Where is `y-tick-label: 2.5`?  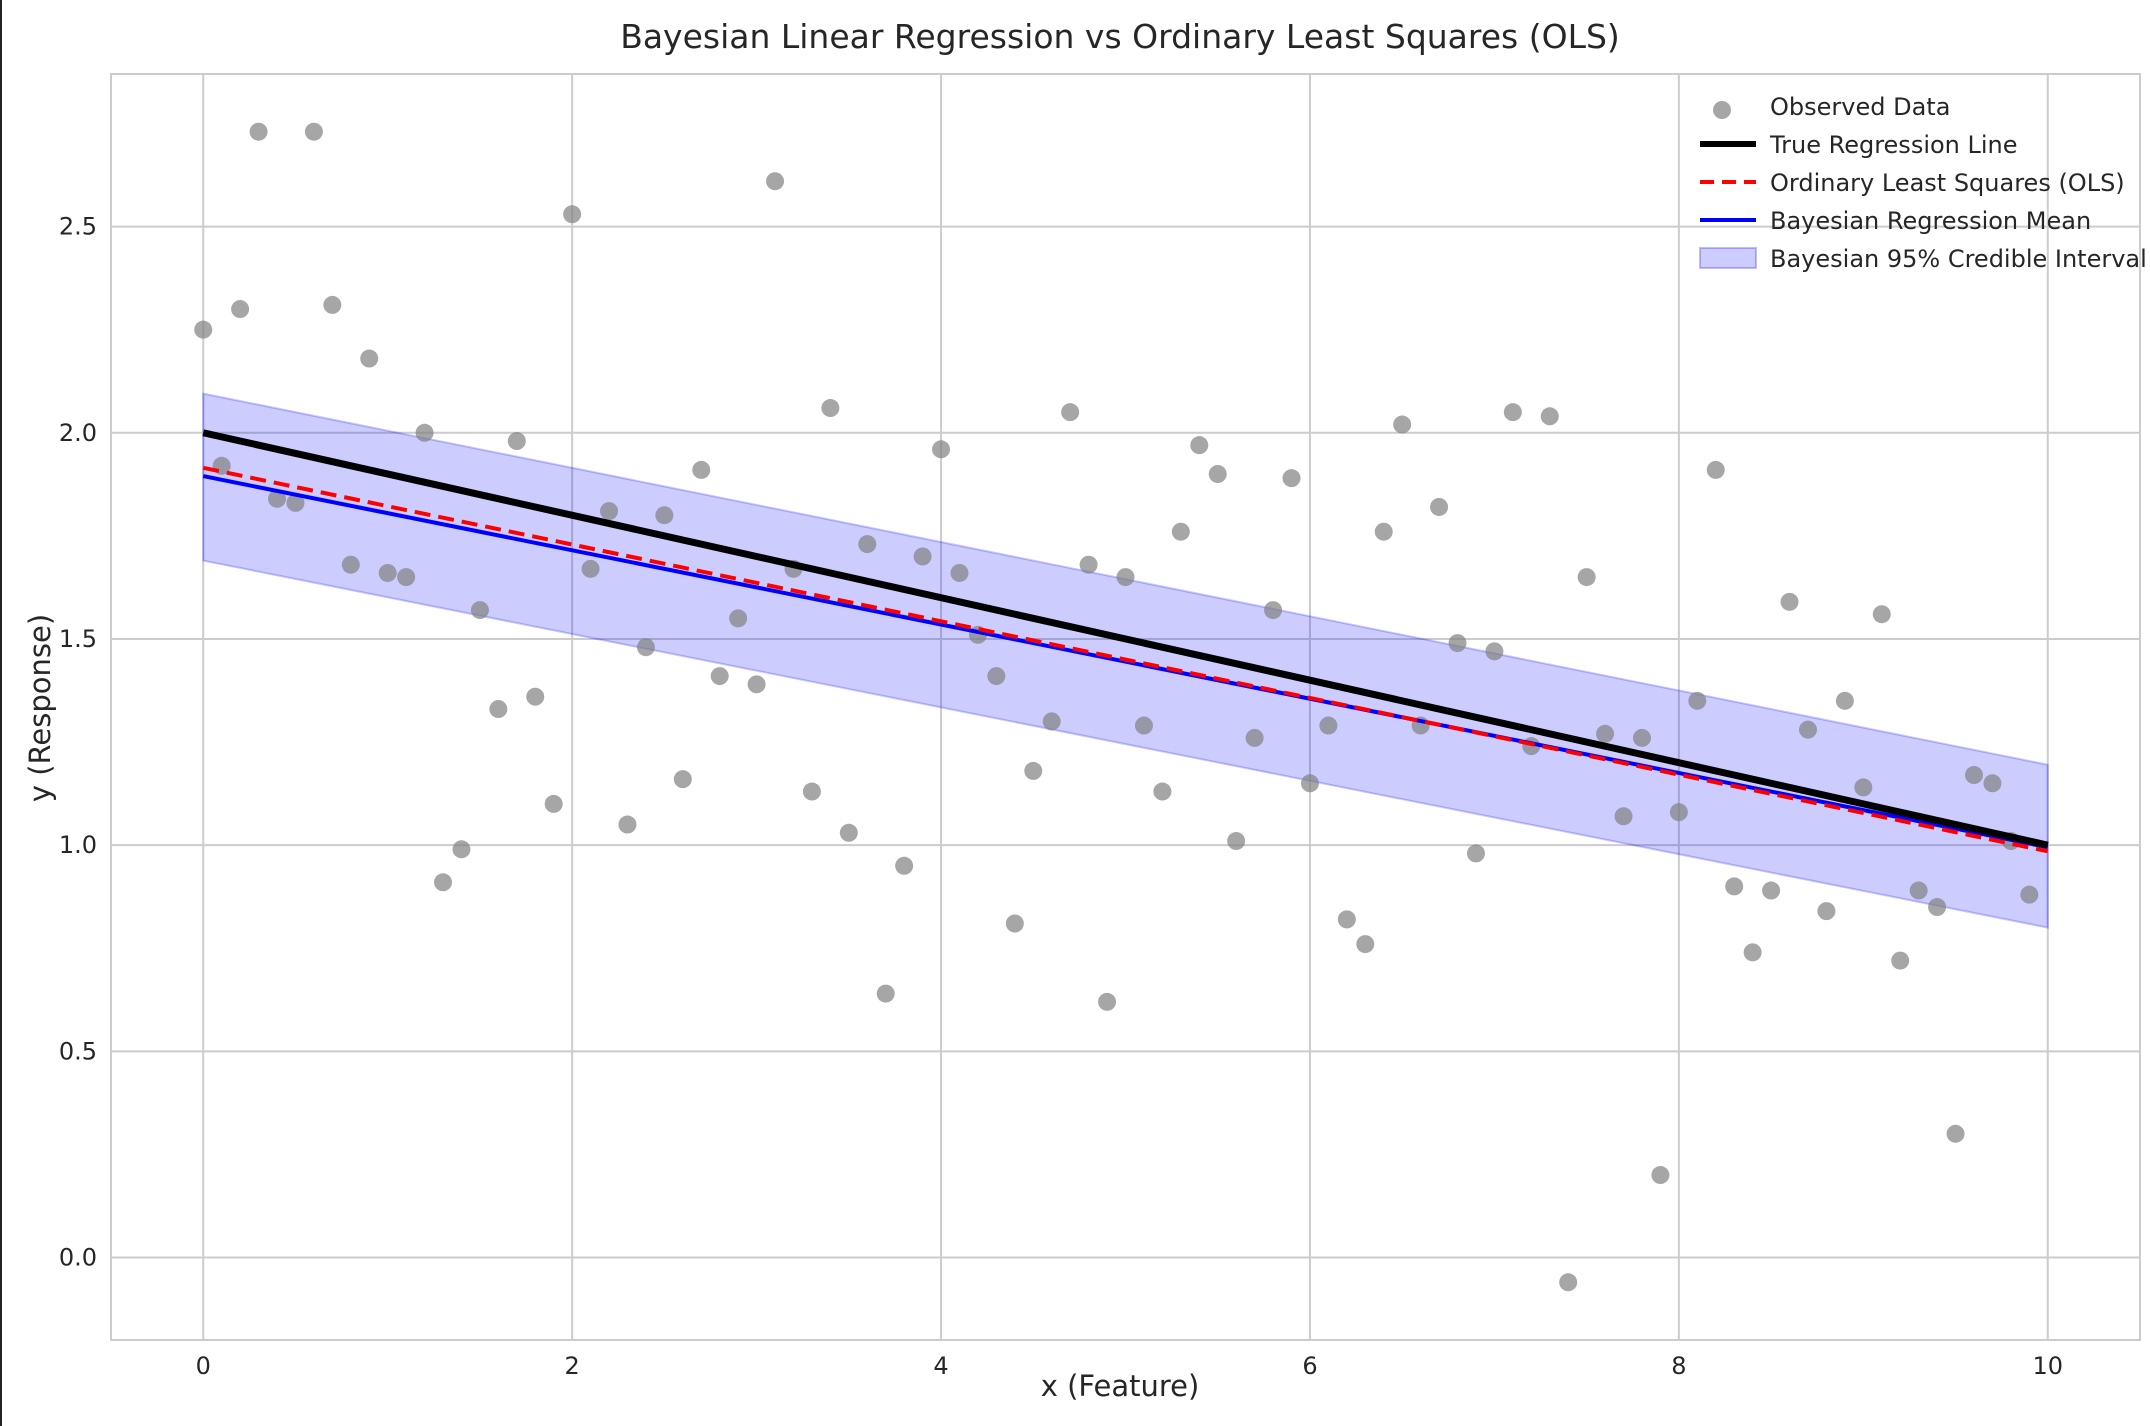
y-tick-label: 2.5 is located at coordinates (78, 227).